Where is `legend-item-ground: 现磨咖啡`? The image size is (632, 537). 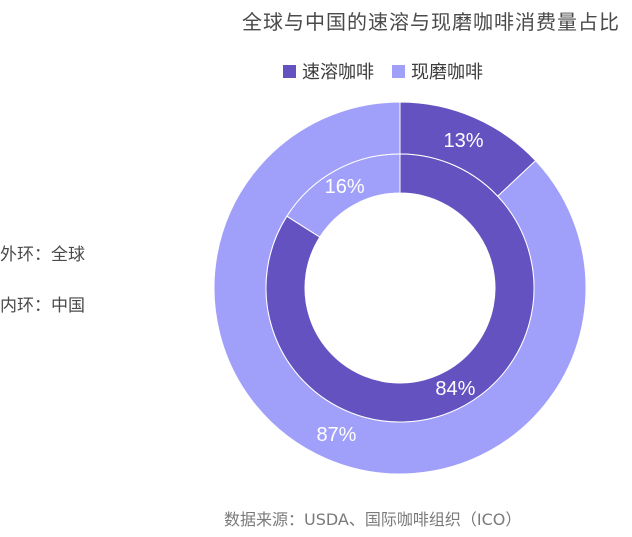 legend-item-ground: 现磨咖啡 is located at coordinates (437, 71).